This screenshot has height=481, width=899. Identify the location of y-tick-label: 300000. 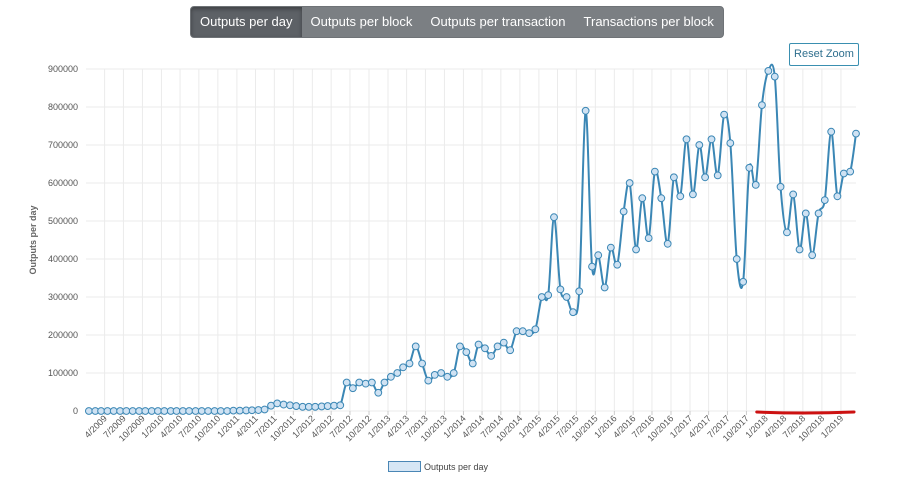
(63, 297).